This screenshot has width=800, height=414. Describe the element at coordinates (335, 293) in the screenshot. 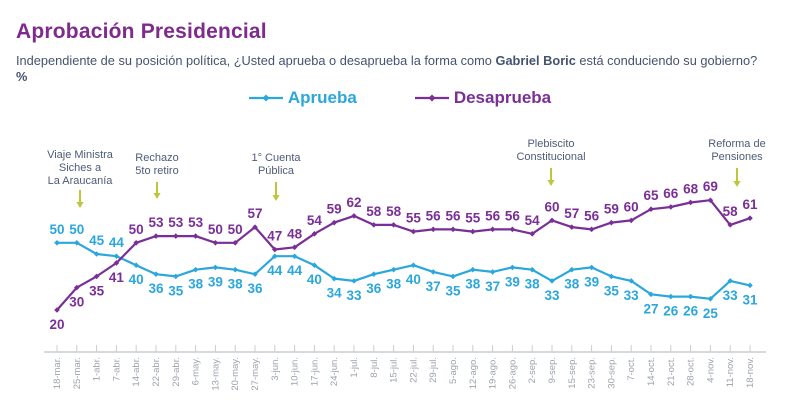

I see `value-label: 34` at that location.